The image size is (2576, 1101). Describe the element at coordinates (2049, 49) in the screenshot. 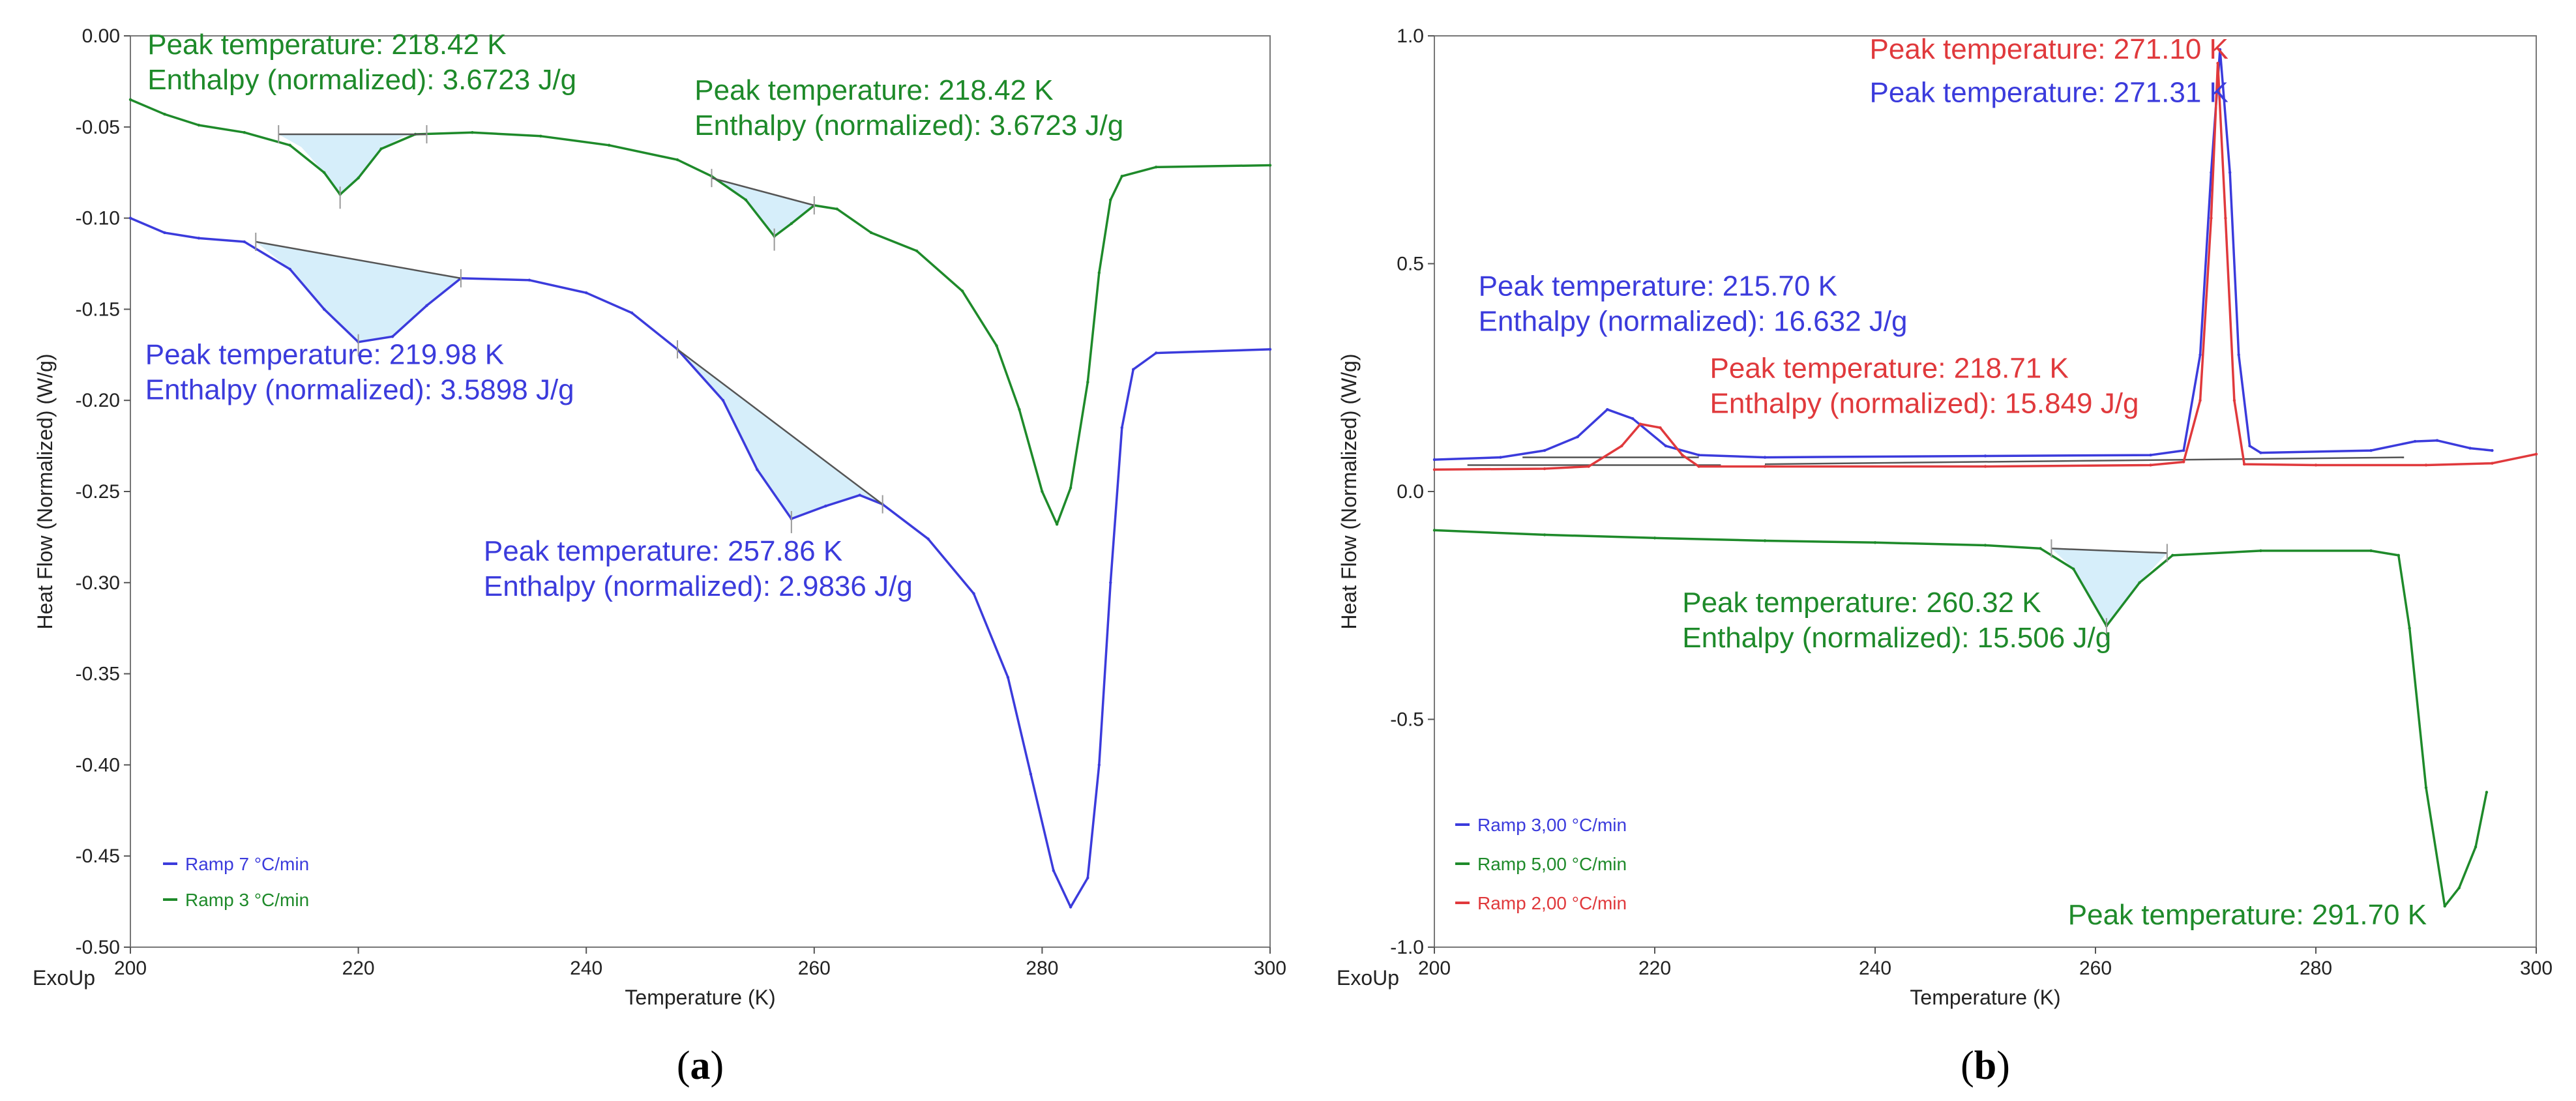

I see `peak-temperature-label: Peak temperature: 271.10 K` at that location.